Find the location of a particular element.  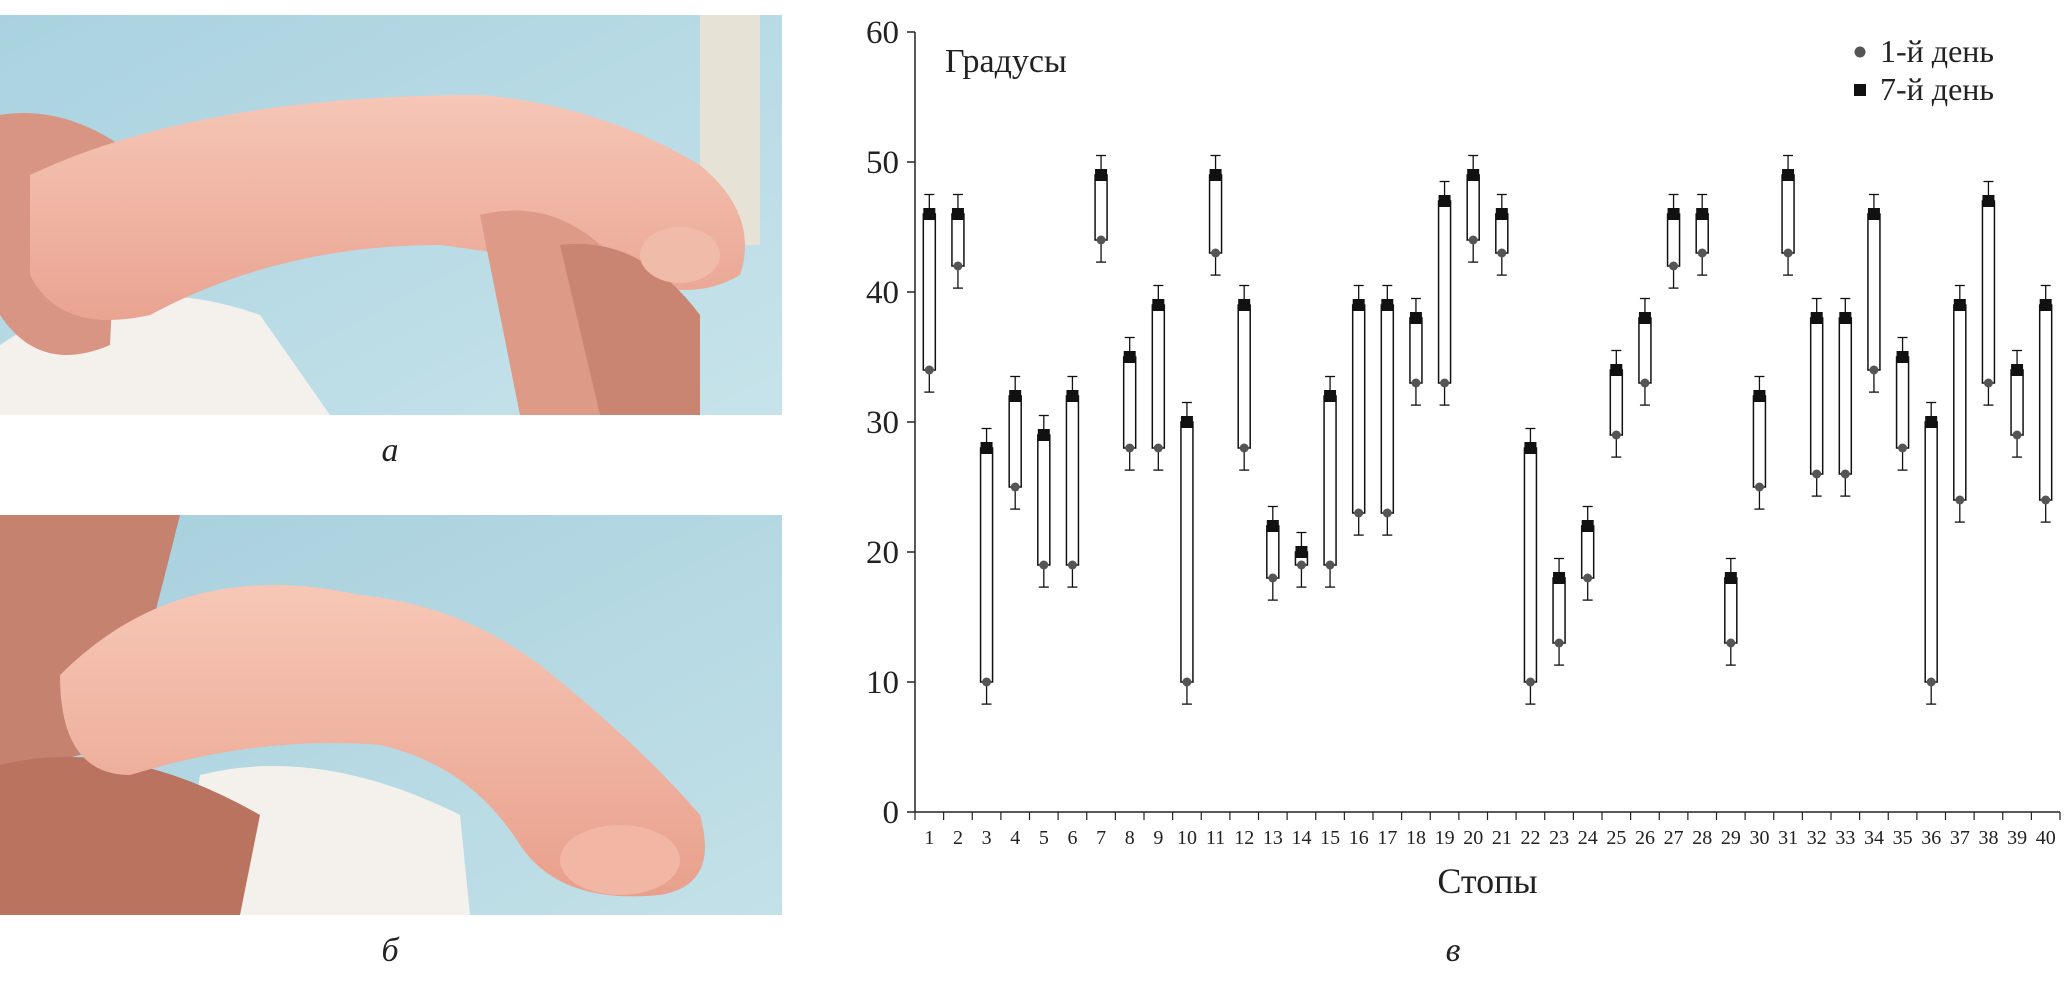

x-tick-label: 6 is located at coordinates (1072, 838).